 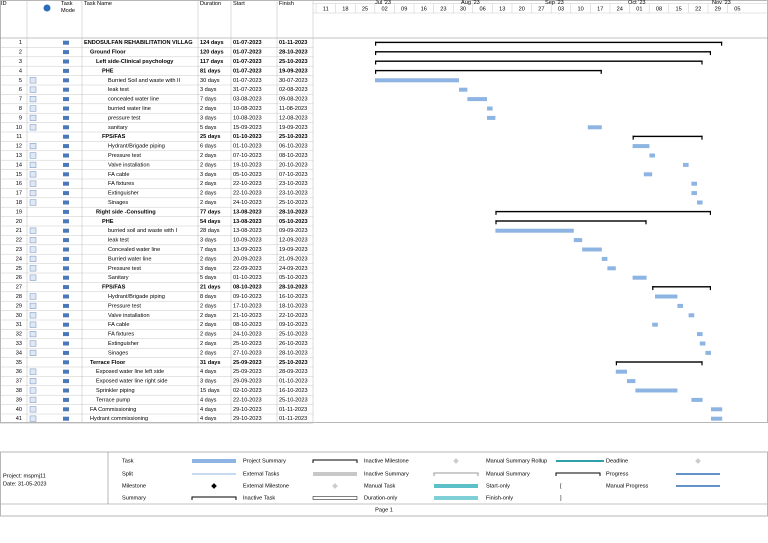 What do you see at coordinates (210, 231) in the screenshot?
I see `duration: 28 days` at bounding box center [210, 231].